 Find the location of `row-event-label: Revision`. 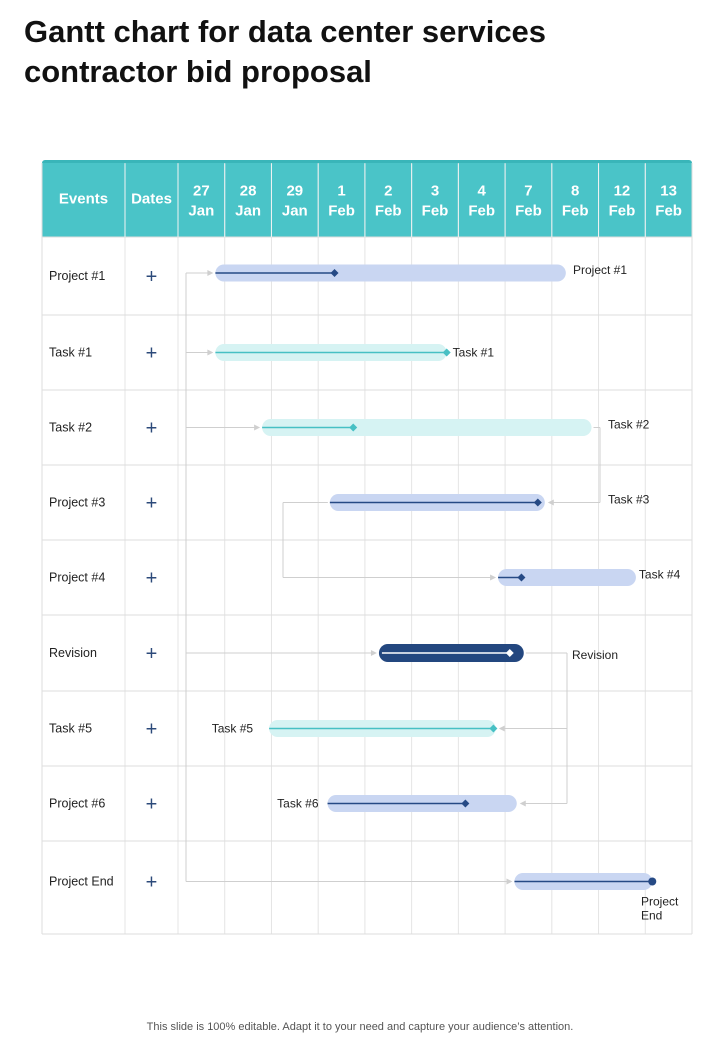

row-event-label: Revision is located at coordinates (73, 653).